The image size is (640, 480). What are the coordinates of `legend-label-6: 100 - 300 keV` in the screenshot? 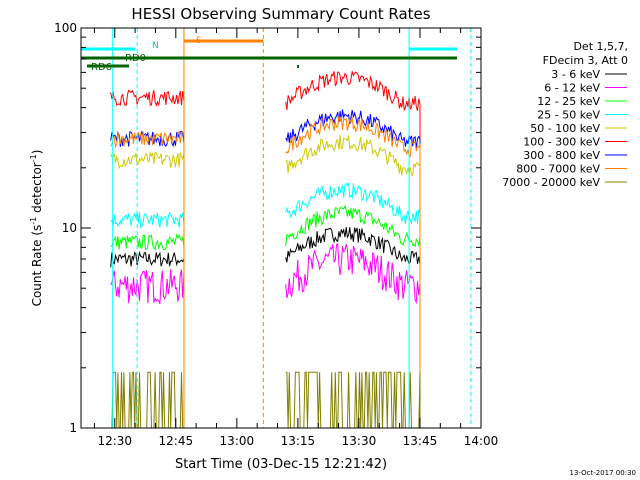 It's located at (561, 142).